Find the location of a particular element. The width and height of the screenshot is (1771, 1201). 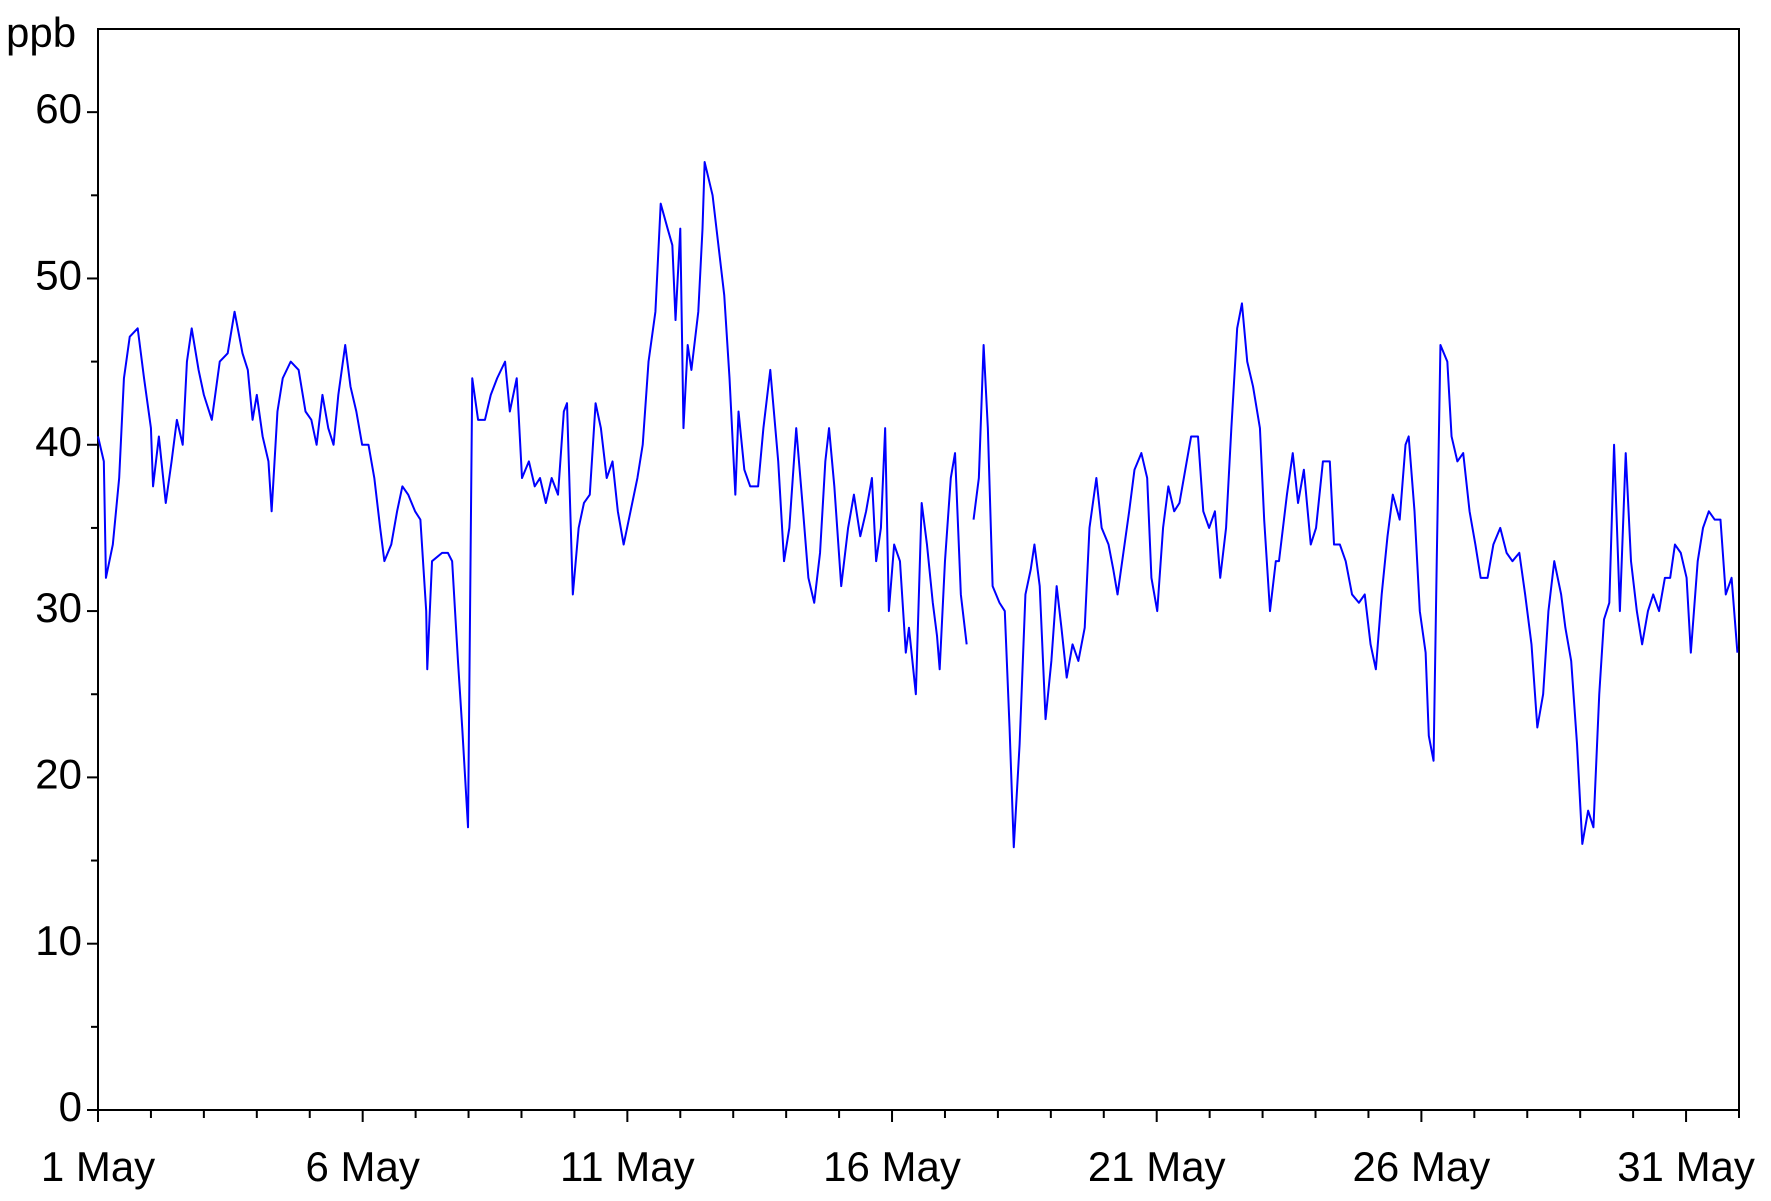

x-tick-label: 21 May is located at coordinates (1157, 1166).